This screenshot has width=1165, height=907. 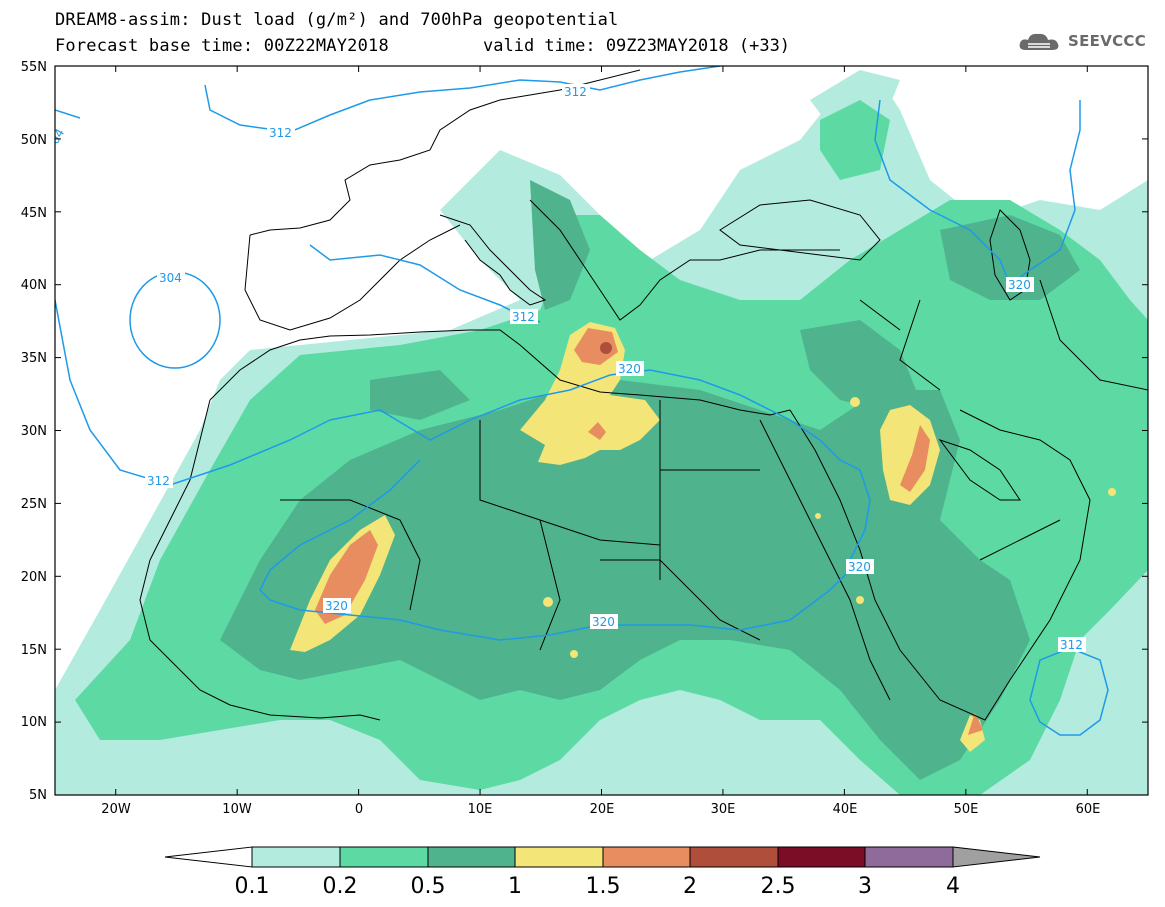 I want to click on colorbar-label: 2, so click(x=690, y=886).